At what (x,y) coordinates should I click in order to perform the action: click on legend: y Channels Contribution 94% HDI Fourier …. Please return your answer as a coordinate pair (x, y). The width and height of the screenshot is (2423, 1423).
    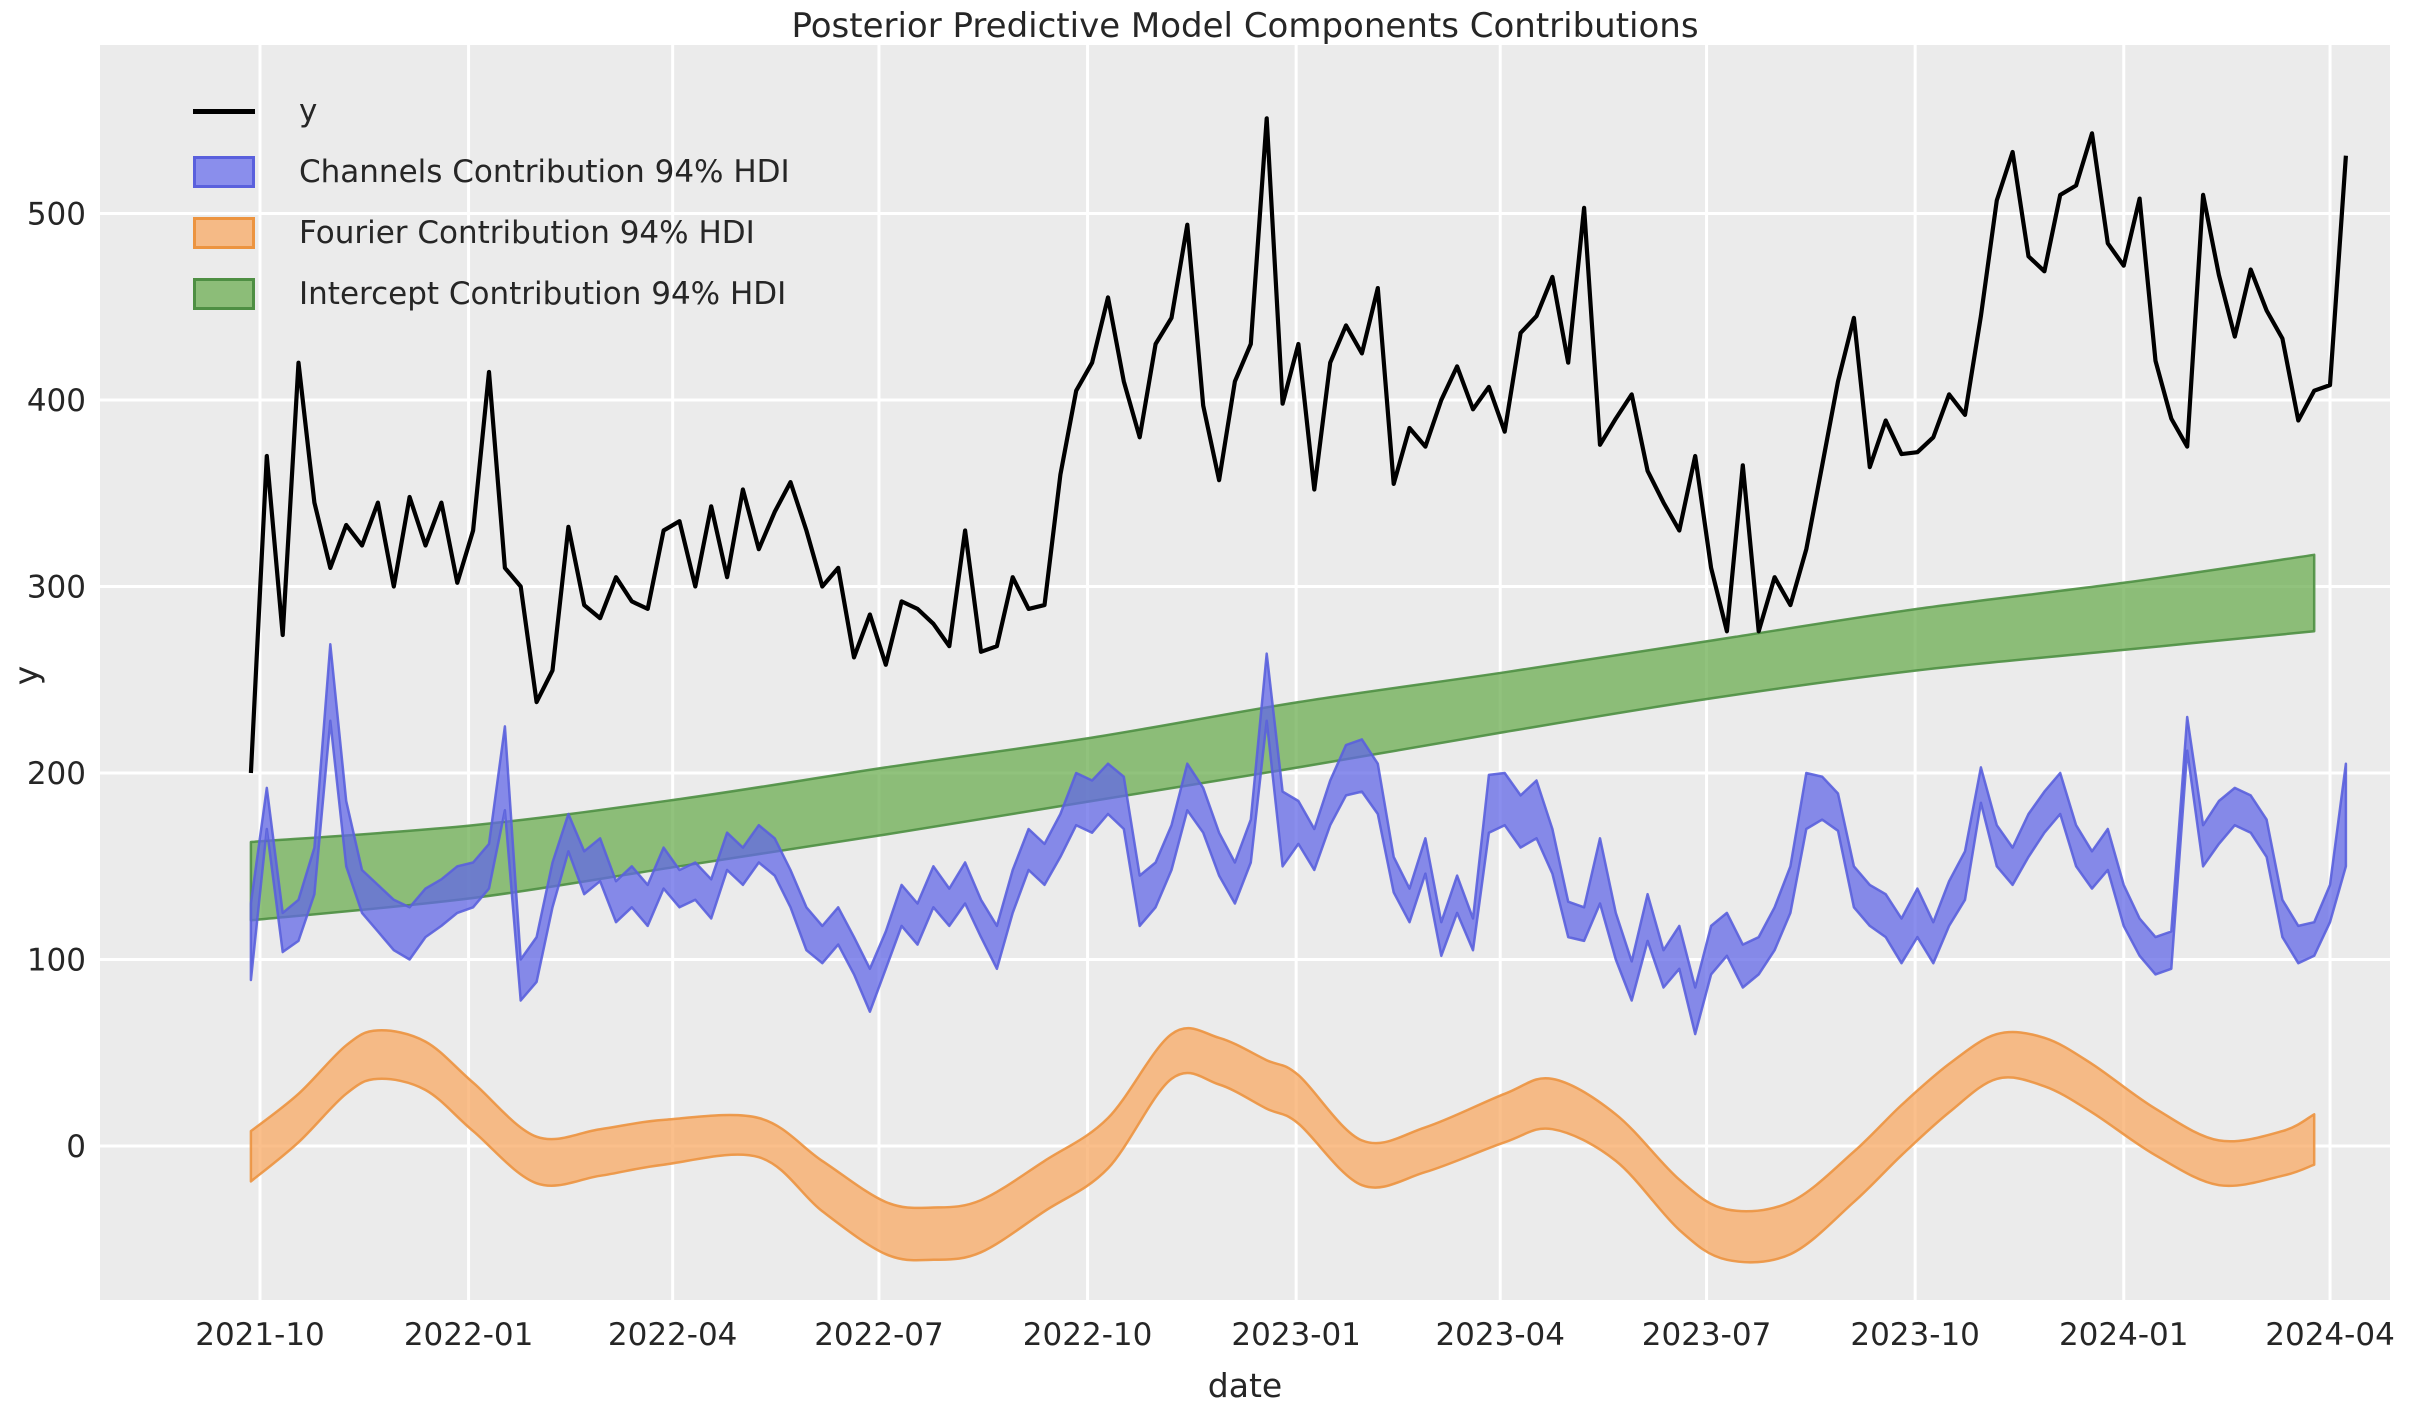
    Looking at the image, I should click on (491, 202).